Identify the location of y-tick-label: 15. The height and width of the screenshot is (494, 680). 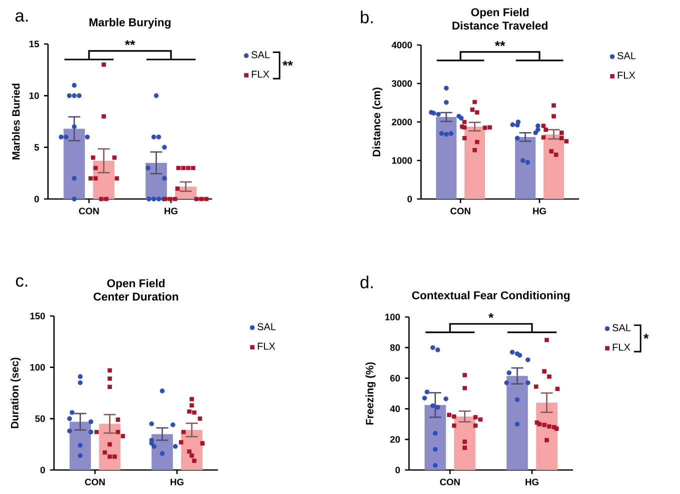
(35, 44).